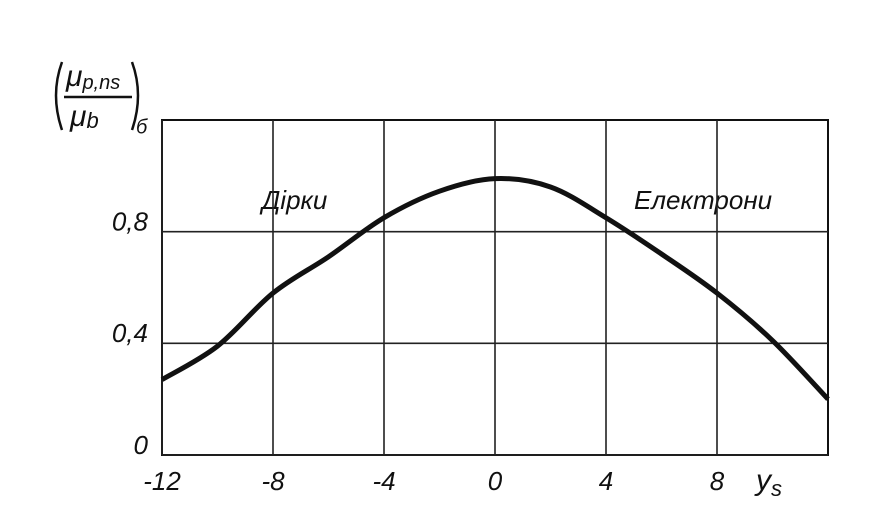  Describe the element at coordinates (763, 480) in the screenshot. I see `x-label-symbol: y` at that location.